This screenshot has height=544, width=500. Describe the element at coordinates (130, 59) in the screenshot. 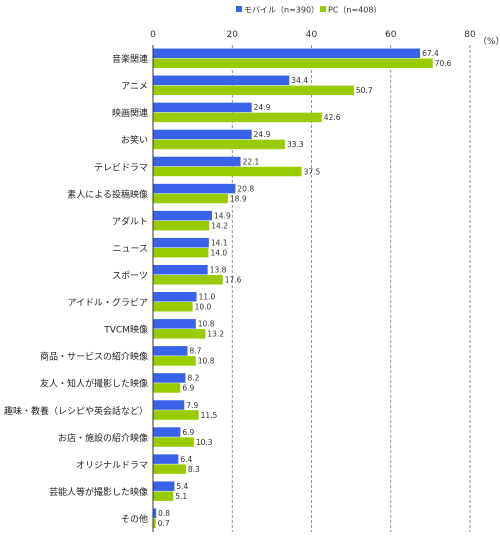

I see `category-label: 音楽関連` at that location.